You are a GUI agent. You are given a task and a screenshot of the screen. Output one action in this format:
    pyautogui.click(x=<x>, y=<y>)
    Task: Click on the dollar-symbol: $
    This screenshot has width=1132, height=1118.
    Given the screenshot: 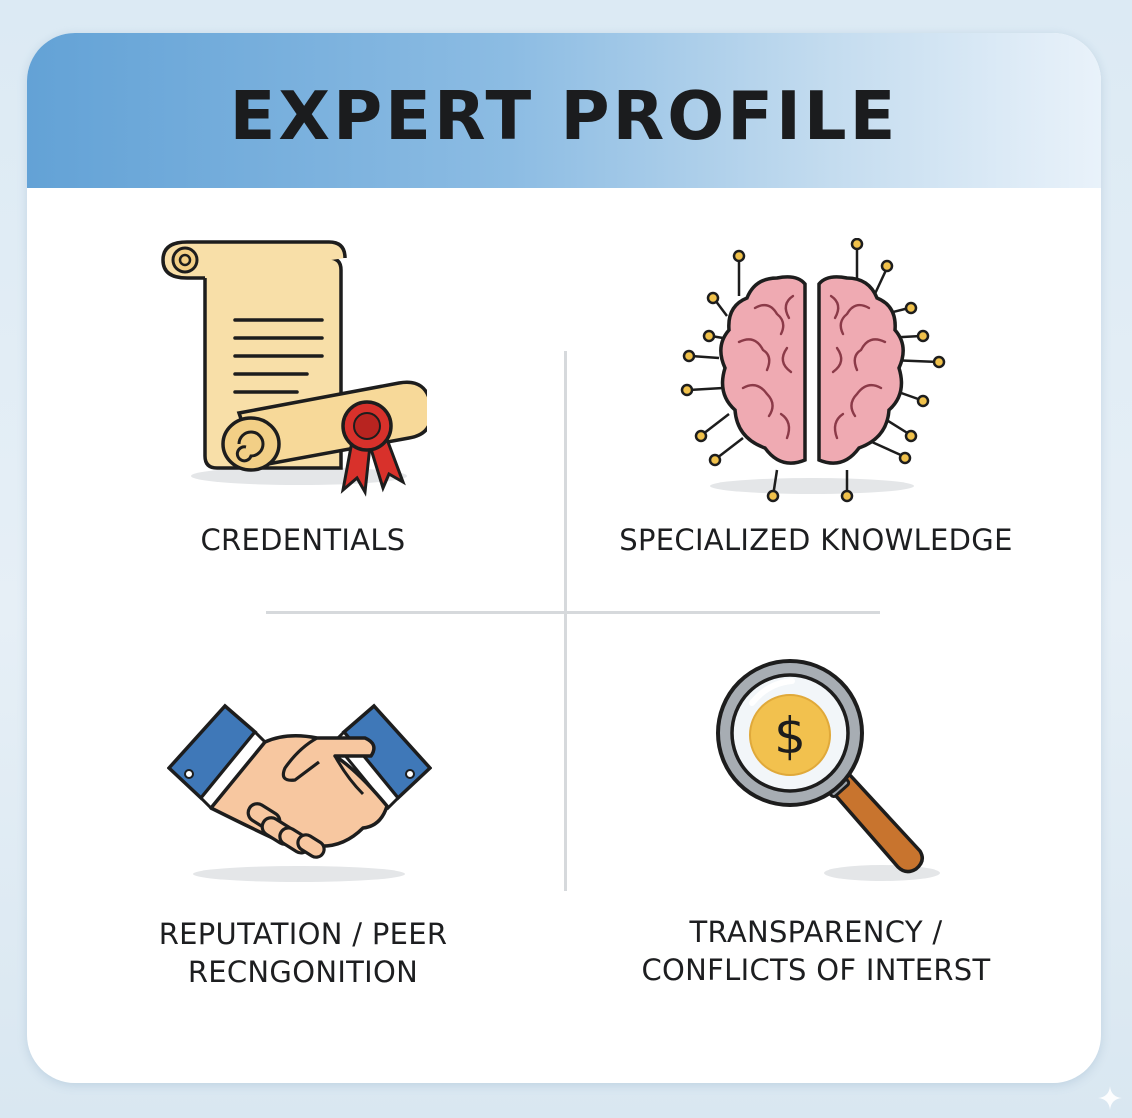 What is the action you would take?
    pyautogui.click(x=790, y=736)
    